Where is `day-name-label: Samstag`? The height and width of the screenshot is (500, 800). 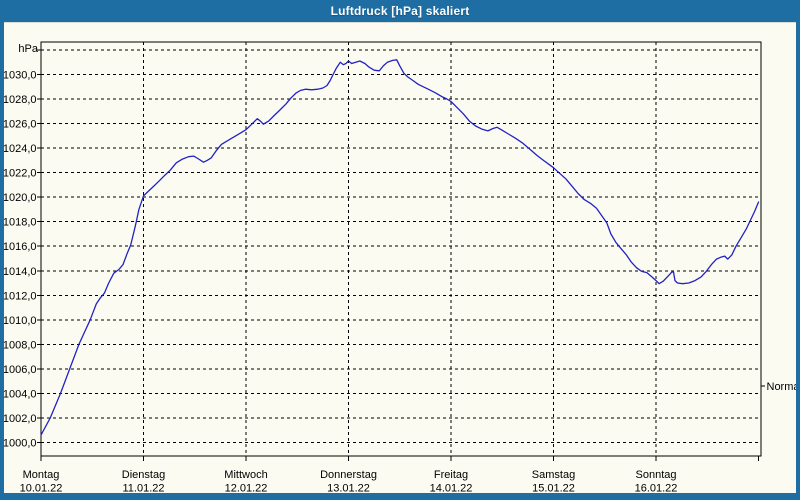 day-name-label: Samstag is located at coordinates (553, 475).